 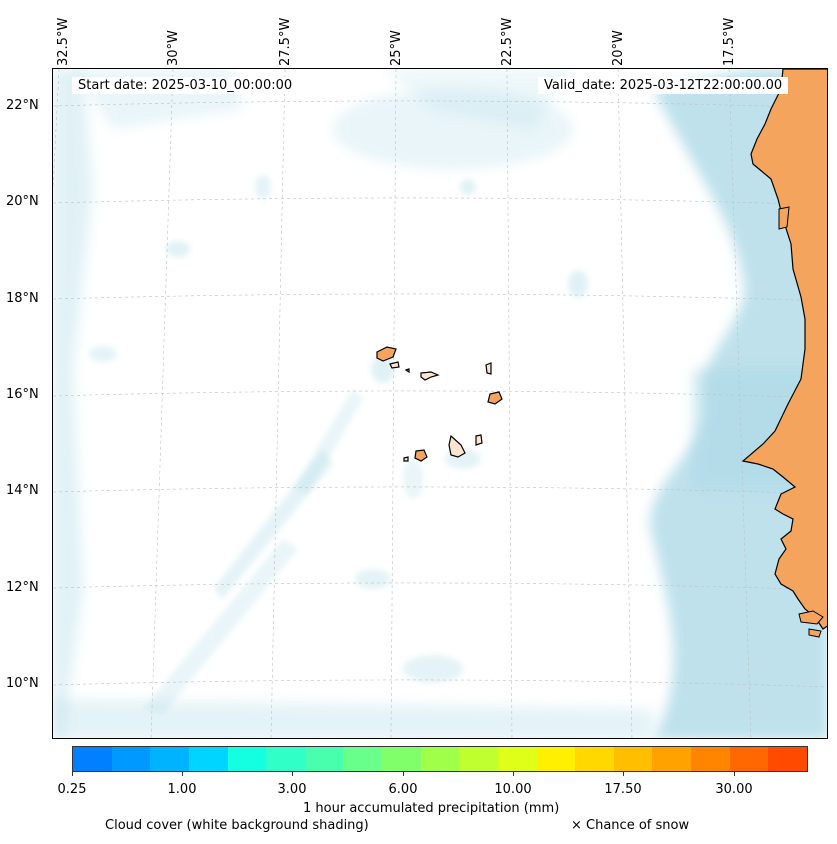 I want to click on cbar-tick-label: 1.00, so click(x=182, y=789).